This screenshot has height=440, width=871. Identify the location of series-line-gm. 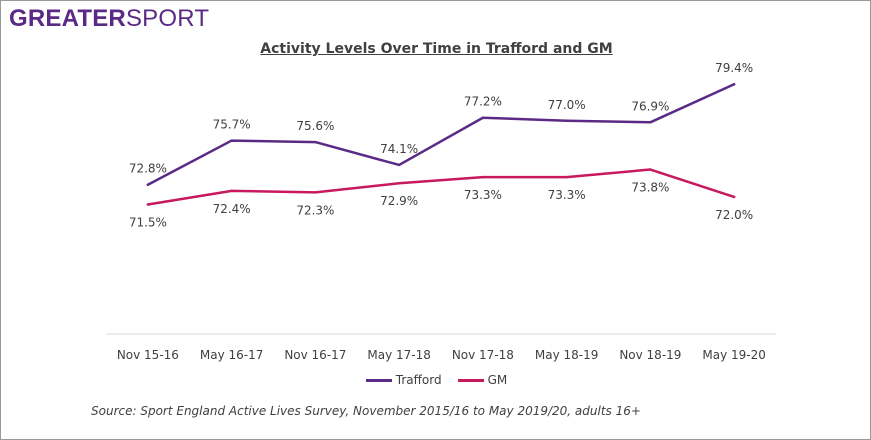
(441, 187).